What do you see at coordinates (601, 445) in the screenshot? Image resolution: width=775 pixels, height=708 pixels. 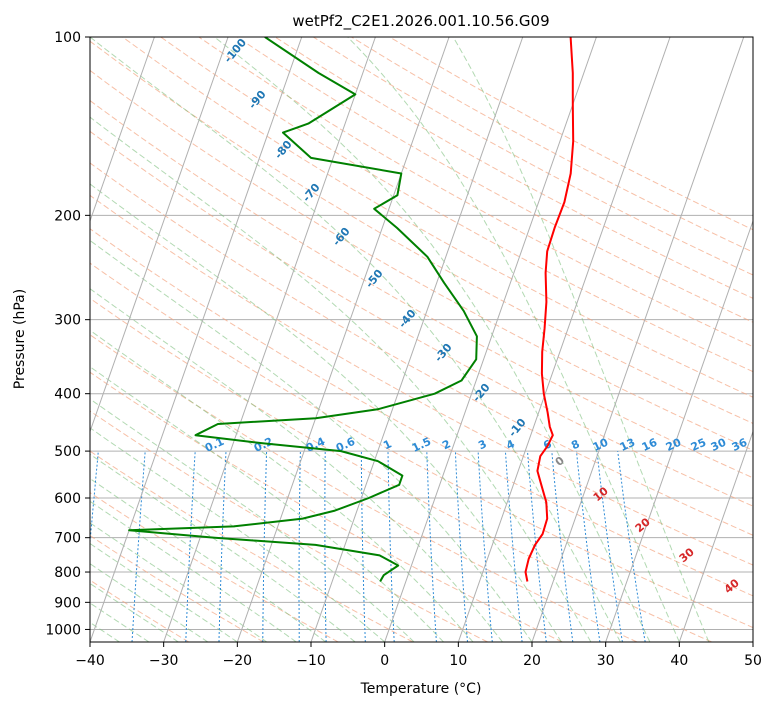 I see `mixing-ratio-label: 10` at bounding box center [601, 445].